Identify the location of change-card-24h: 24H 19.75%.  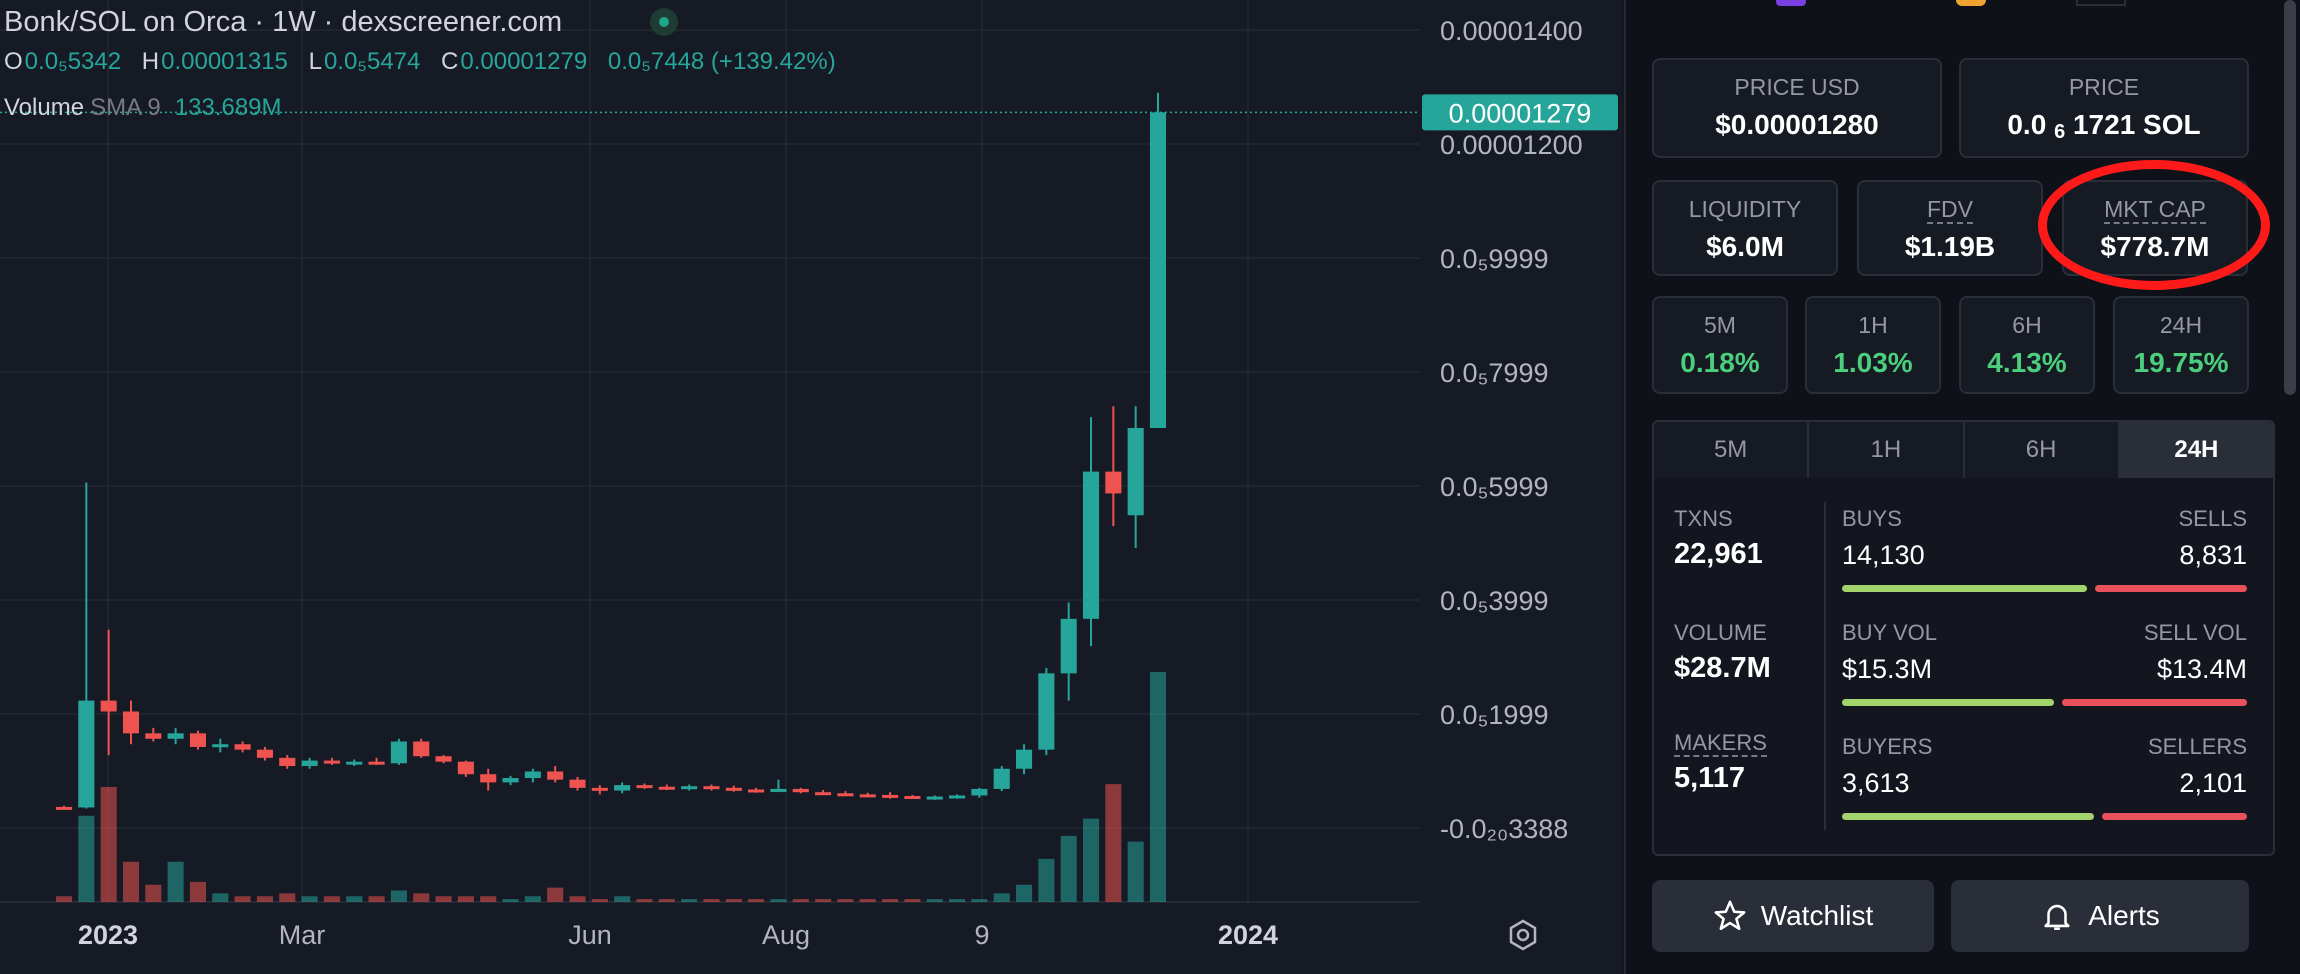
(2181, 345).